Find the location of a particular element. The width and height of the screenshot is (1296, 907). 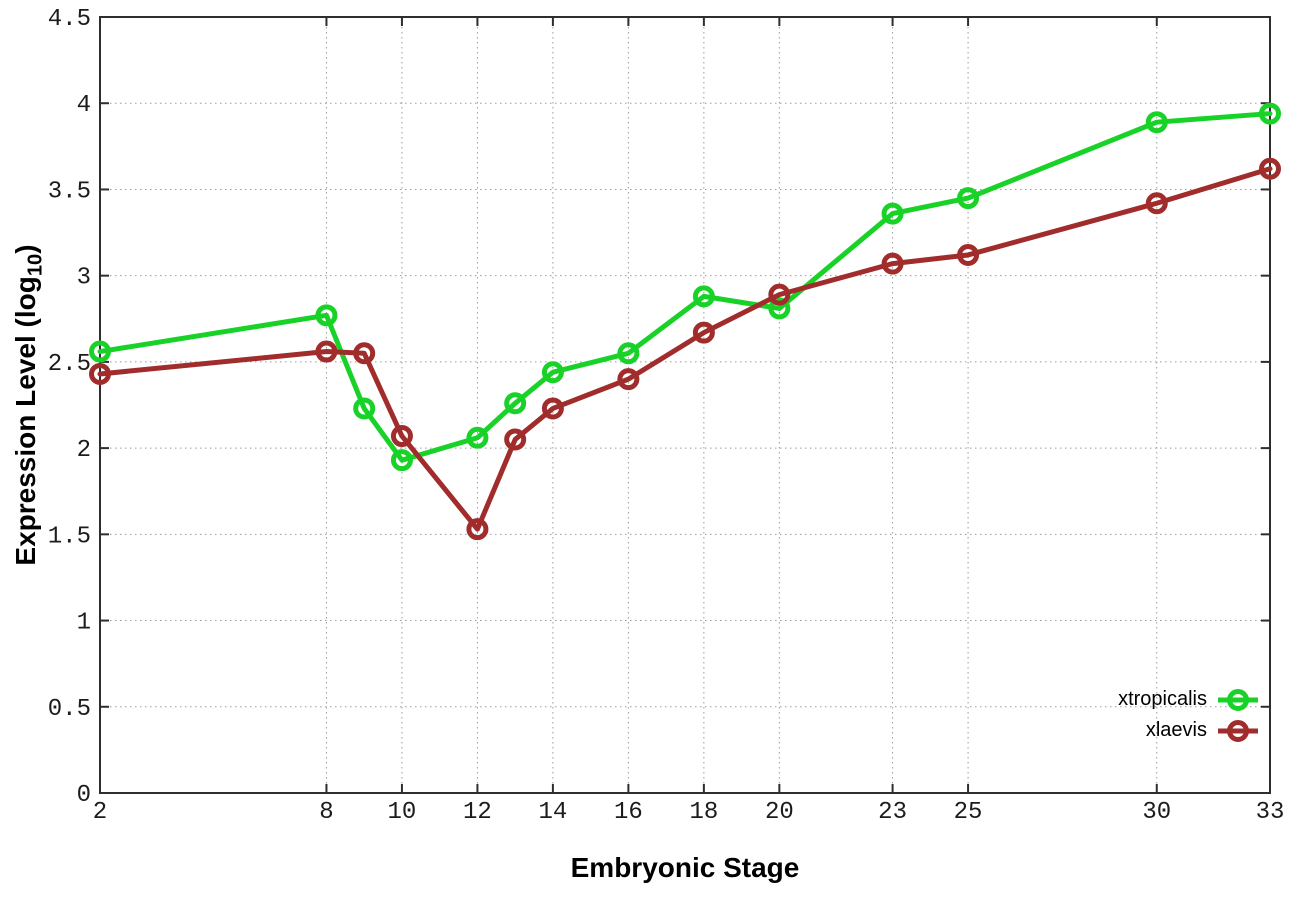

x-tick-label: 10 is located at coordinates (402, 812).